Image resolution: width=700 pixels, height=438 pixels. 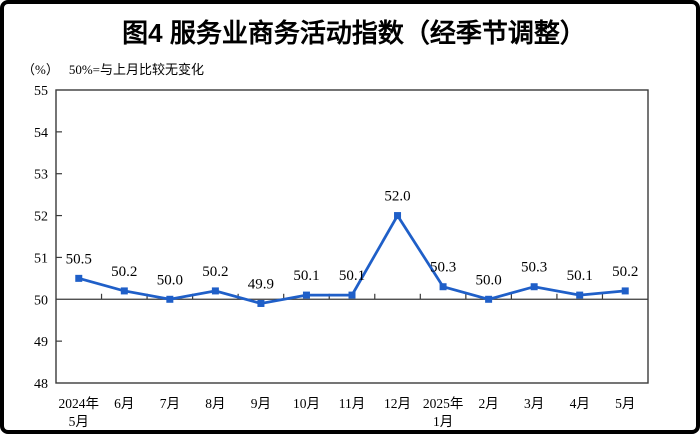 What do you see at coordinates (41, 133) in the screenshot?
I see `y-axis-tick-label: 54` at bounding box center [41, 133].